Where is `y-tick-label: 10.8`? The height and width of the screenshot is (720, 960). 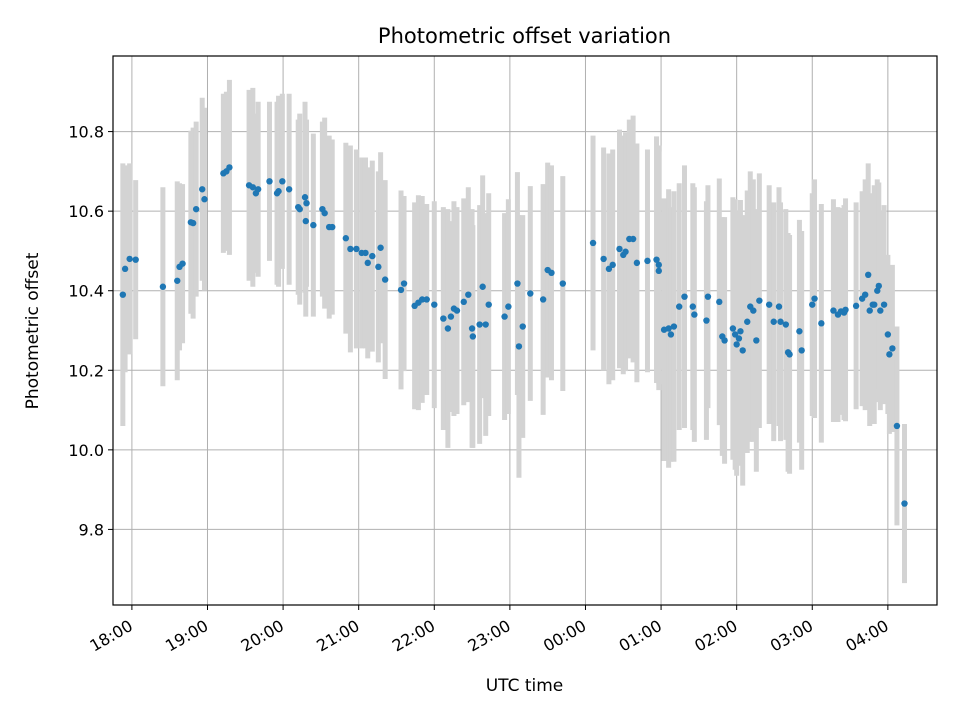
y-tick-label: 10.8 is located at coordinates (86, 132).